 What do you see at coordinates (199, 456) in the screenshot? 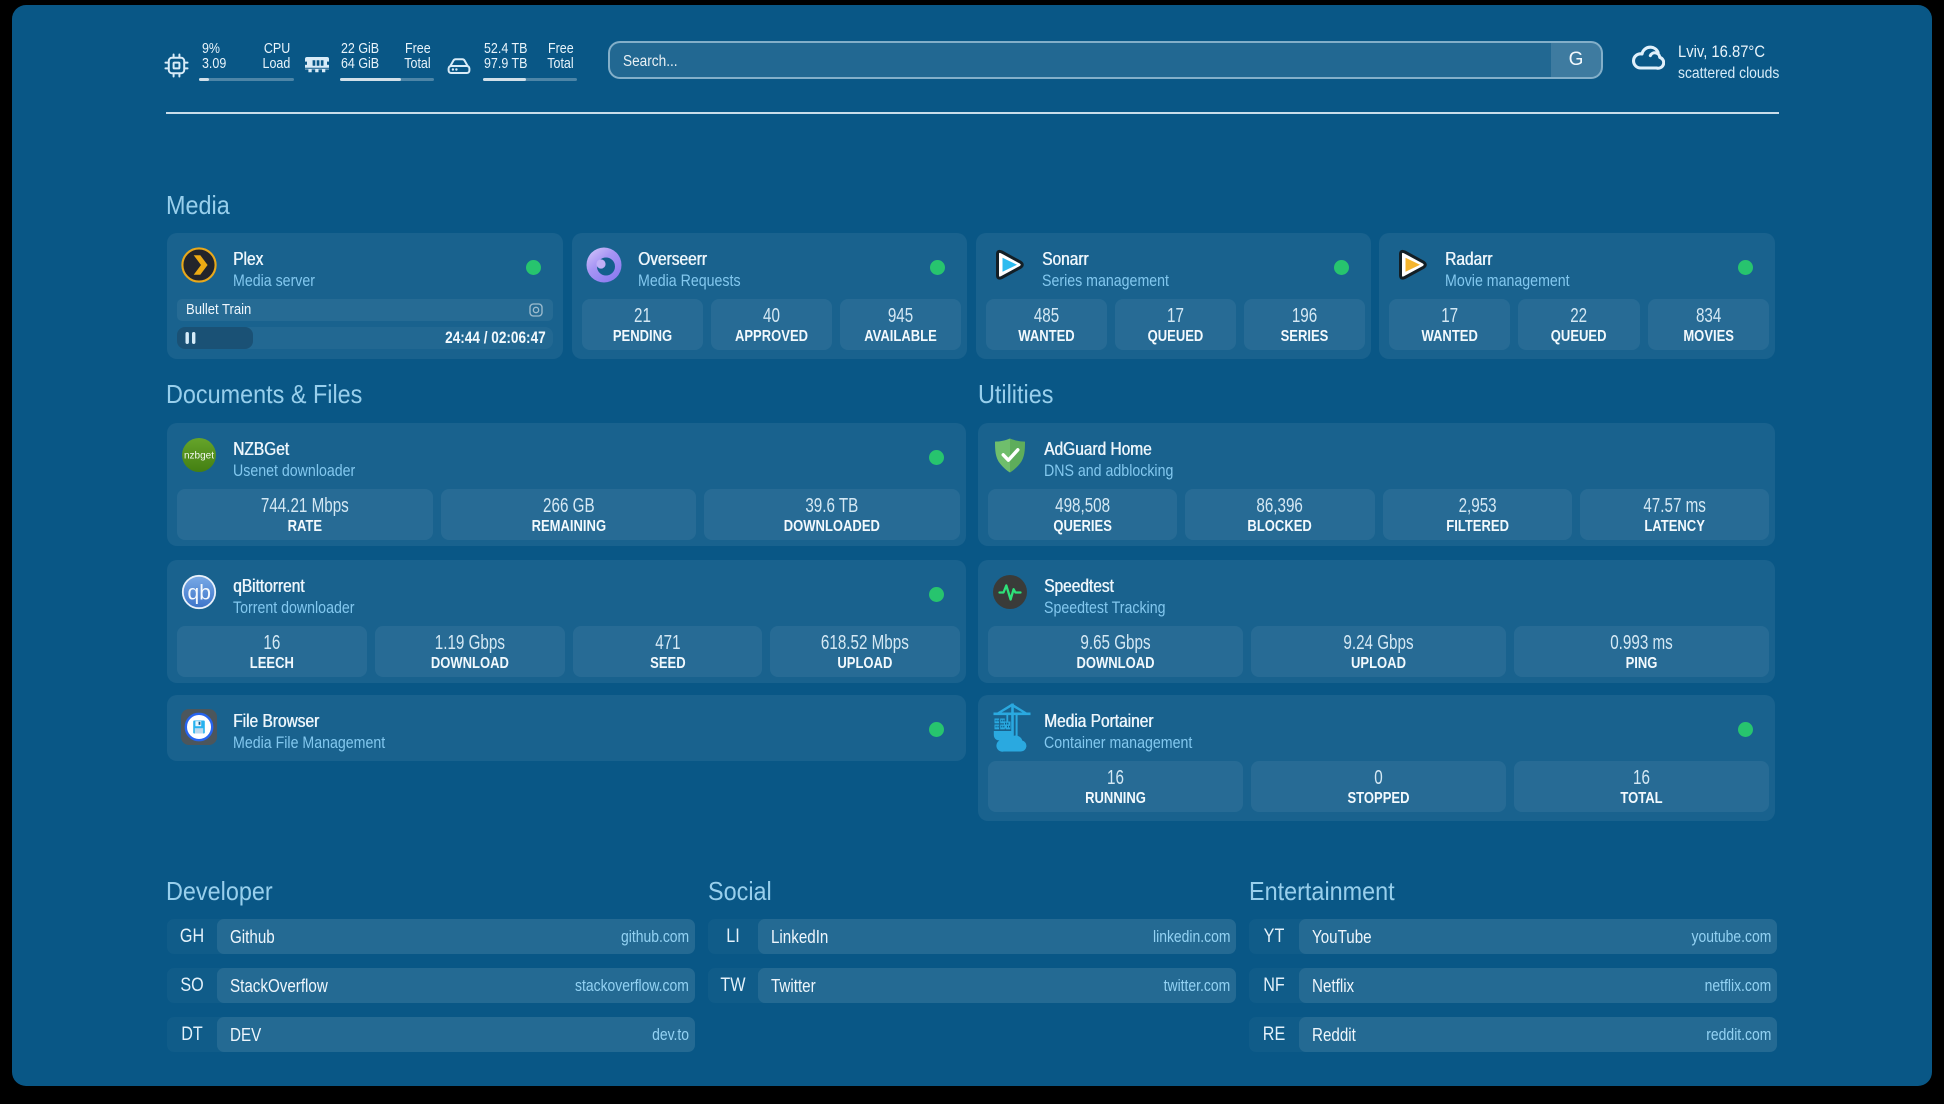
I see `svg-text: nzbget` at bounding box center [199, 456].